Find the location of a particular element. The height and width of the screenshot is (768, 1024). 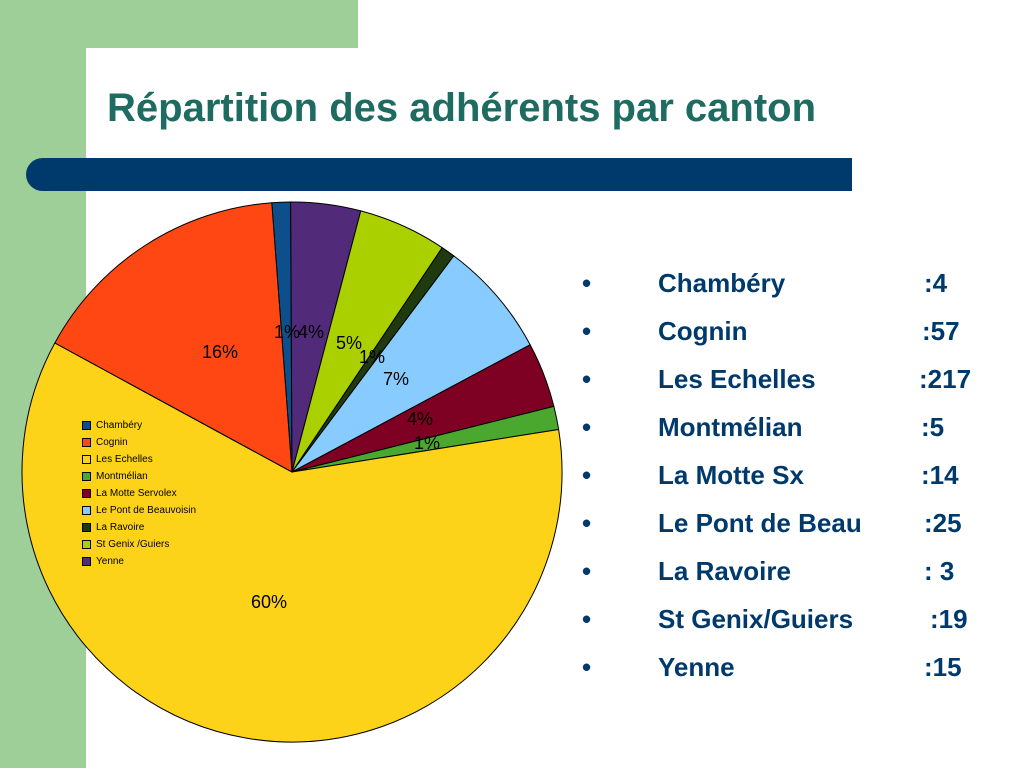

canton-value: :5 is located at coordinates (933, 427).